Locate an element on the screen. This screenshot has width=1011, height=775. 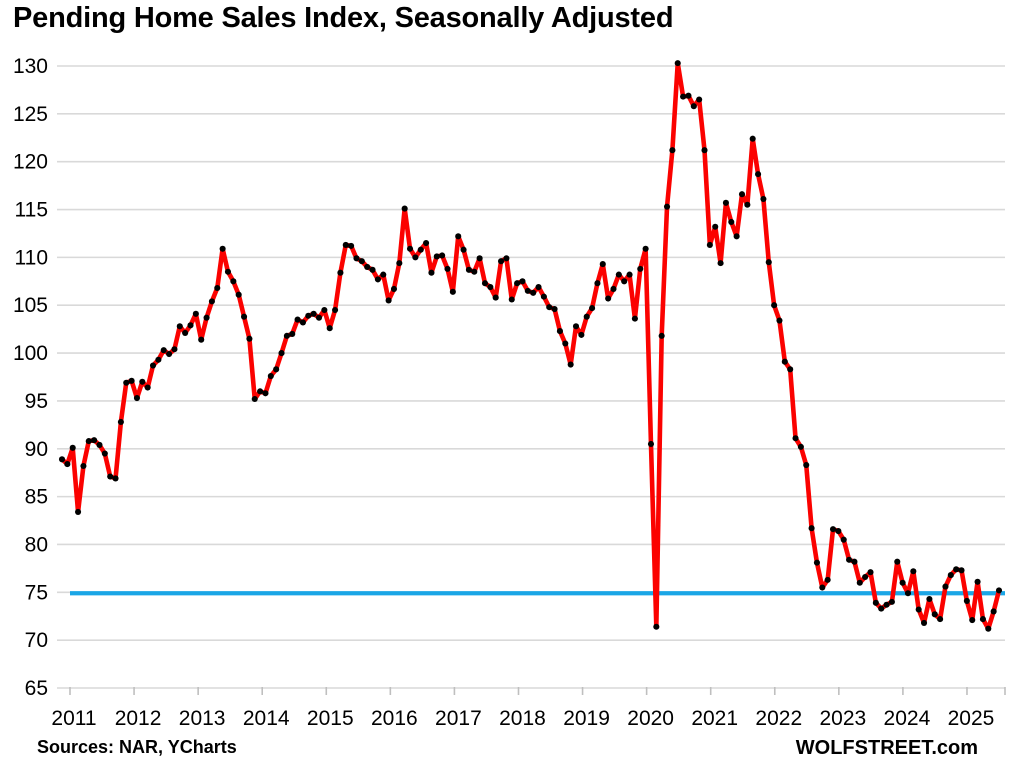
x-axis-tick-label: 2014 is located at coordinates (266, 718).